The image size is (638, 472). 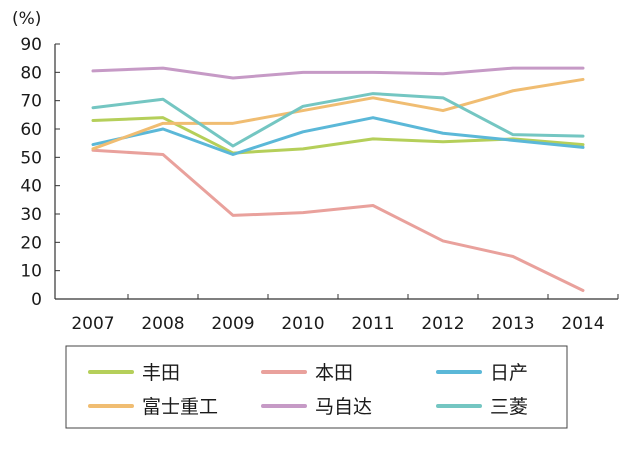 What do you see at coordinates (31, 158) in the screenshot?
I see `y-tick-label: 50` at bounding box center [31, 158].